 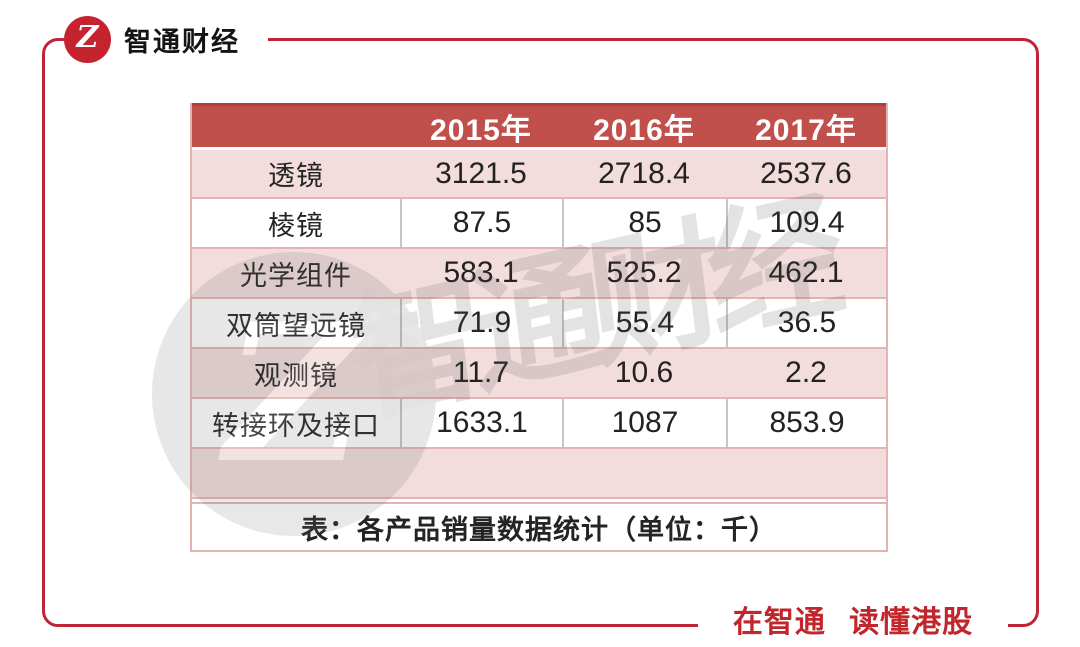 I want to click on row-value: 36.5, so click(x=806, y=323).